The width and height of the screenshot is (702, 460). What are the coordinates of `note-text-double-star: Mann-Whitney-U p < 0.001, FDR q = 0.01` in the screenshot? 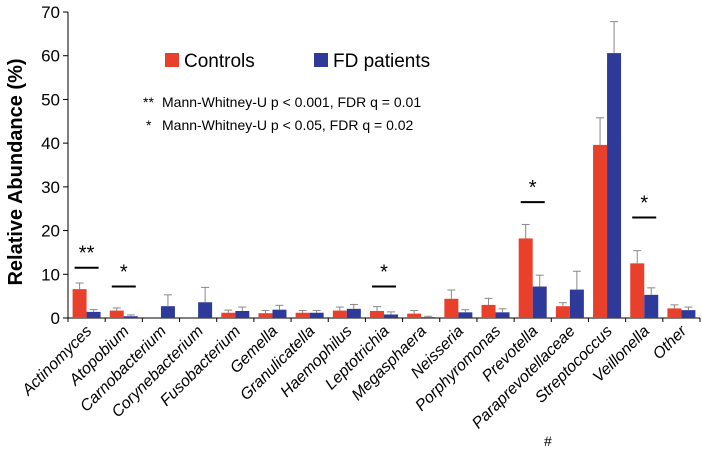 It's located at (291, 102).